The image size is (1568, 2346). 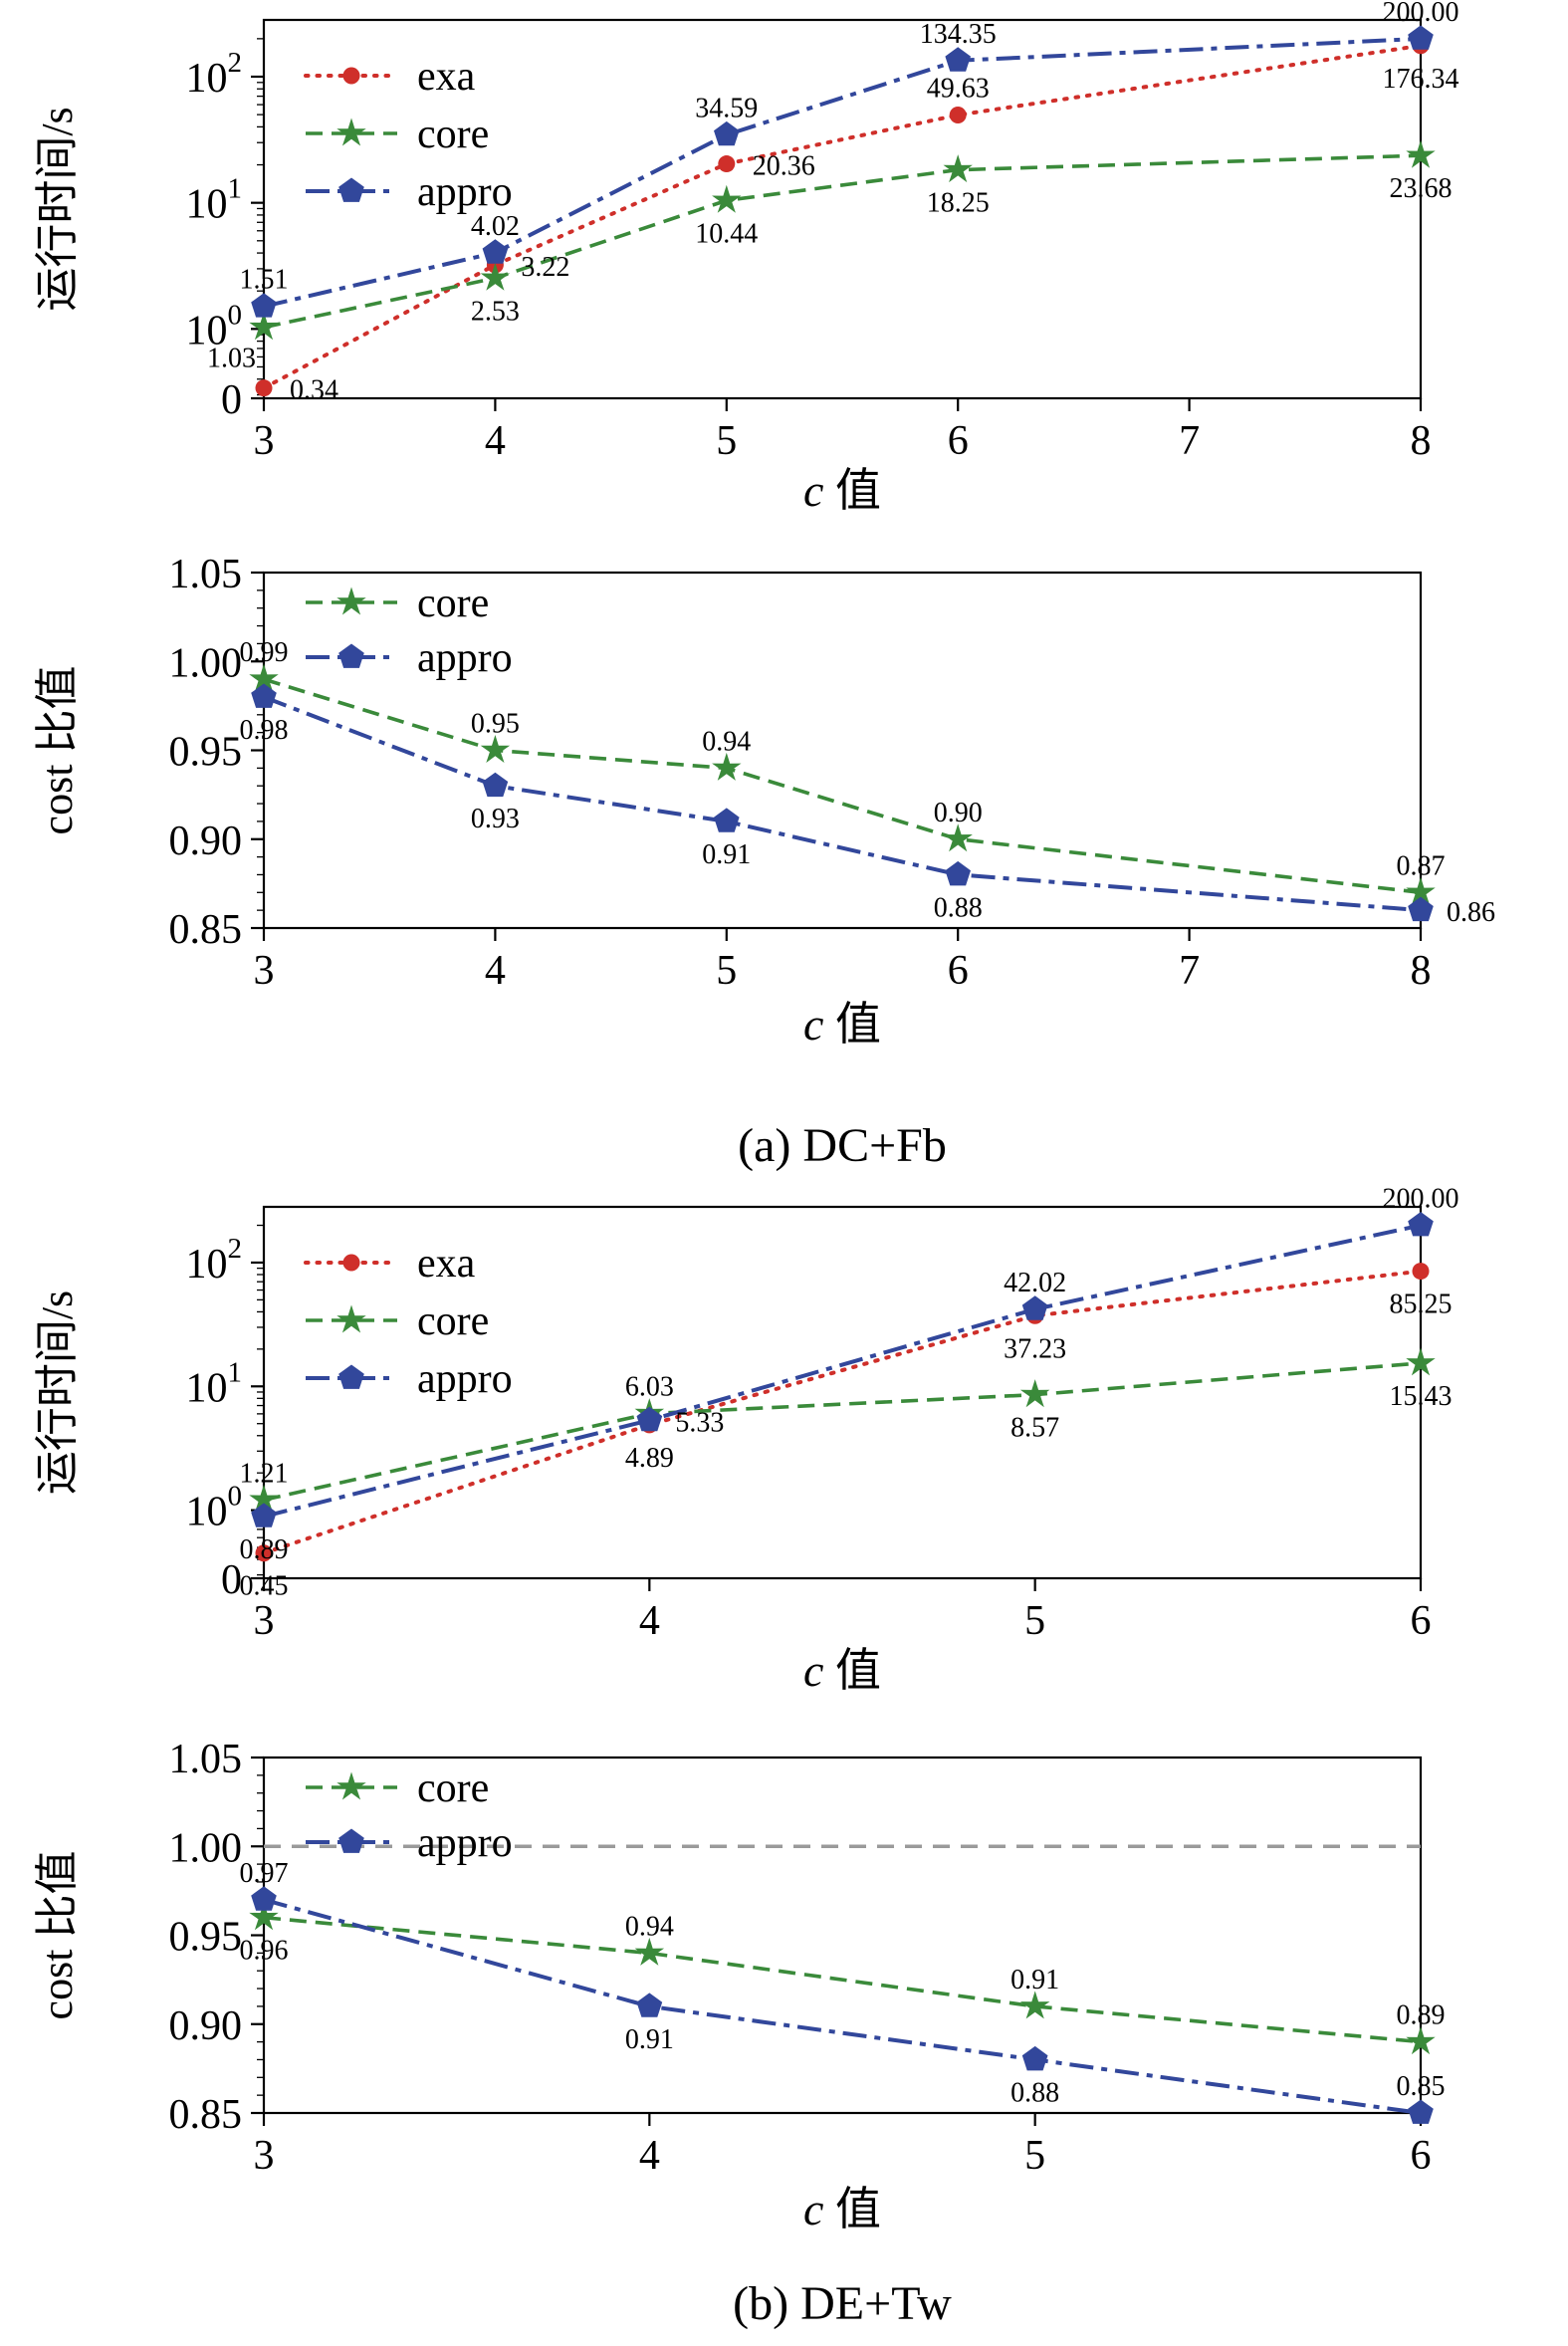 I want to click on point-label: 6.03, so click(x=650, y=1388).